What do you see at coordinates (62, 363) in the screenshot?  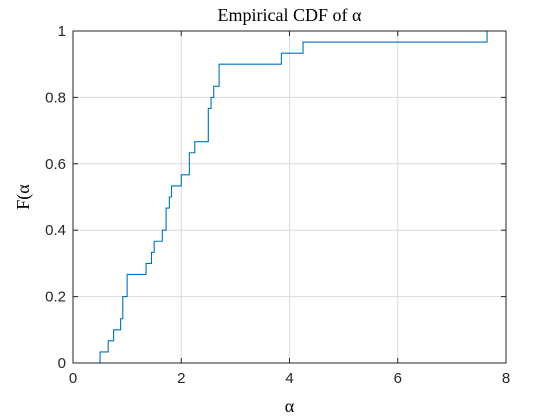 I see `y-tick-label: 0` at bounding box center [62, 363].